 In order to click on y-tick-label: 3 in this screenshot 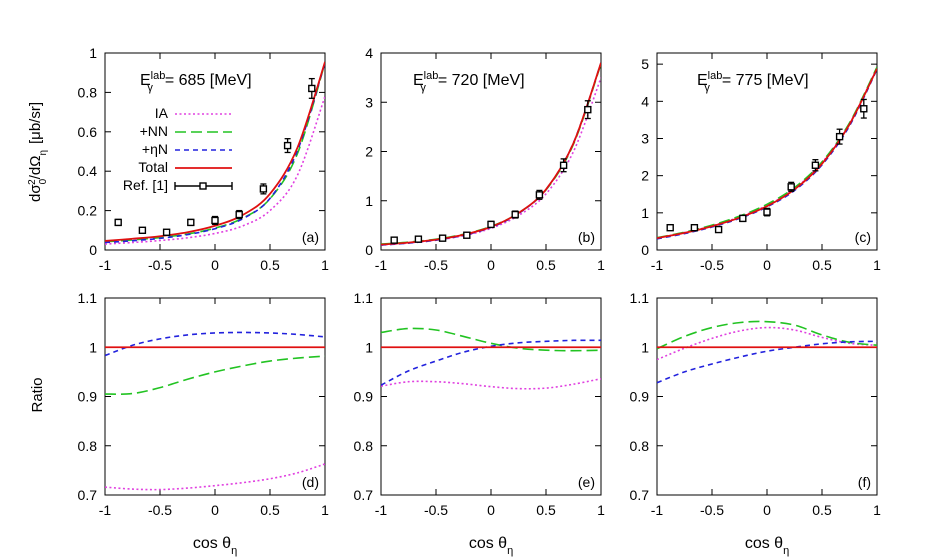, I will do `click(645, 138)`.